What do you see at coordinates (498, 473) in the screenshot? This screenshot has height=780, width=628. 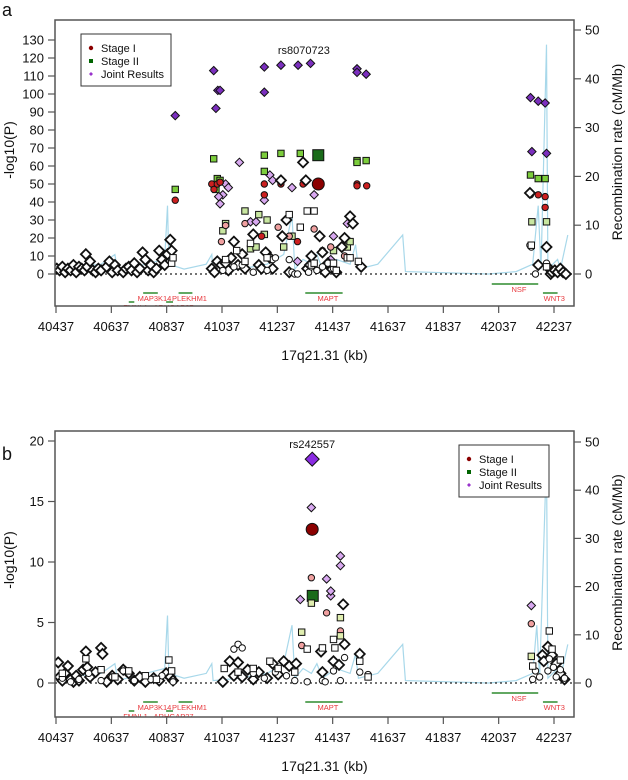 I see `legend-label: Stage II` at bounding box center [498, 473].